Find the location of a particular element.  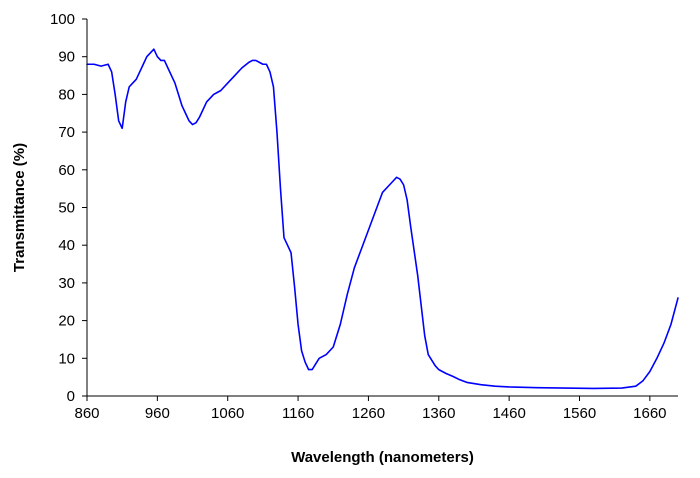

y-tick-label: 60 is located at coordinates (66, 170).